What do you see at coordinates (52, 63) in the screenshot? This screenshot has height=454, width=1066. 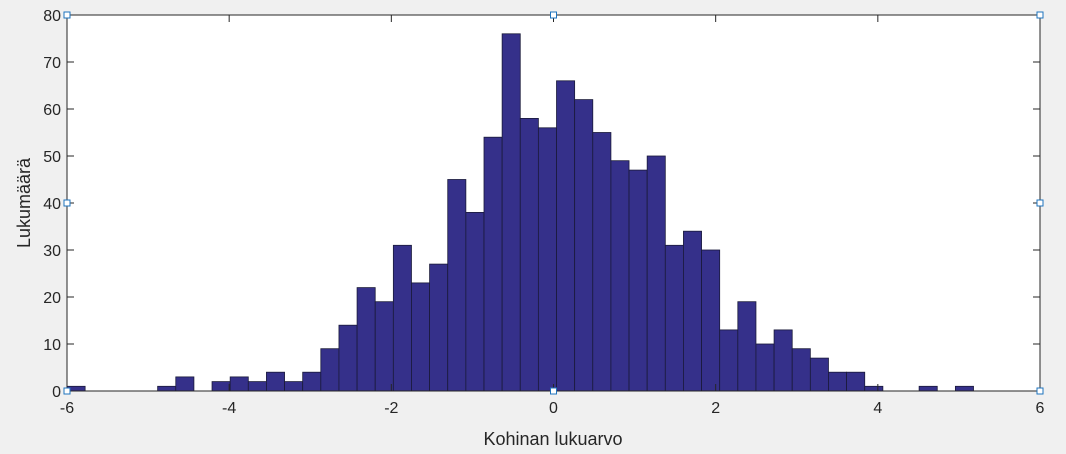 I see `y-tick-label: 70` at bounding box center [52, 63].